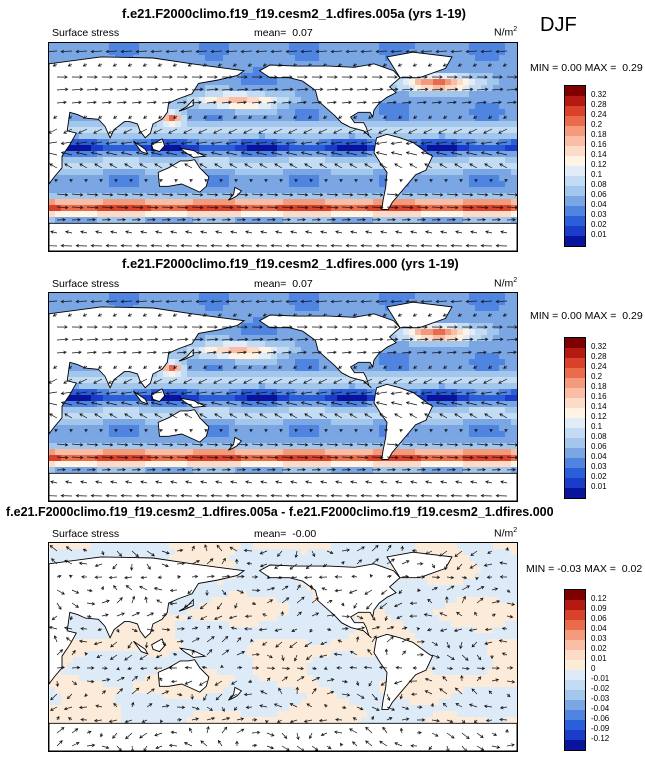 This screenshot has width=645, height=758. Describe the element at coordinates (632, 569) in the screenshot. I see `panel3-max-value: 0.02` at that location.